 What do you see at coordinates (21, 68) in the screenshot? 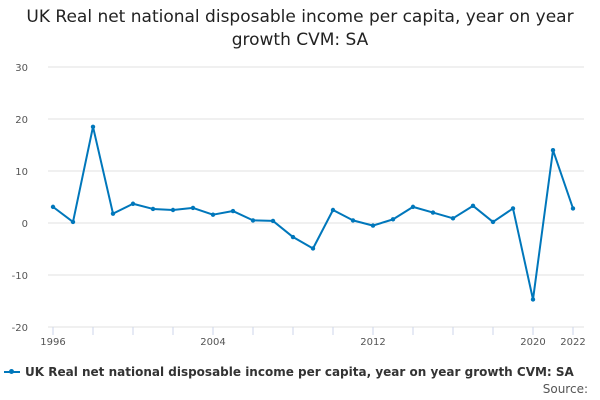
I see `y-tick-label: 30` at bounding box center [21, 68].